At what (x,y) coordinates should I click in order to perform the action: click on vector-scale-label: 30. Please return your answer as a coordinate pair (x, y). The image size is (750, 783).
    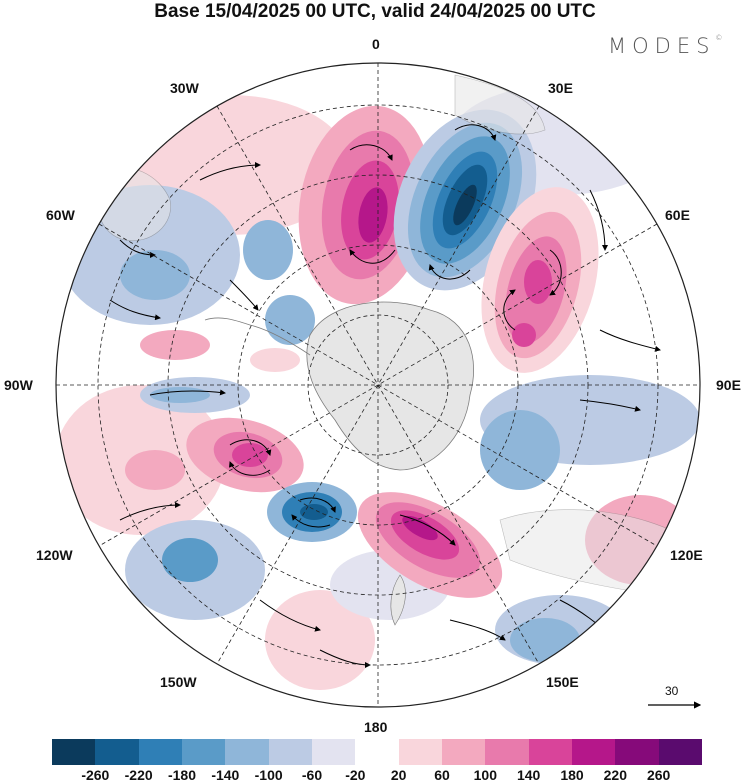
    Looking at the image, I should click on (672, 691).